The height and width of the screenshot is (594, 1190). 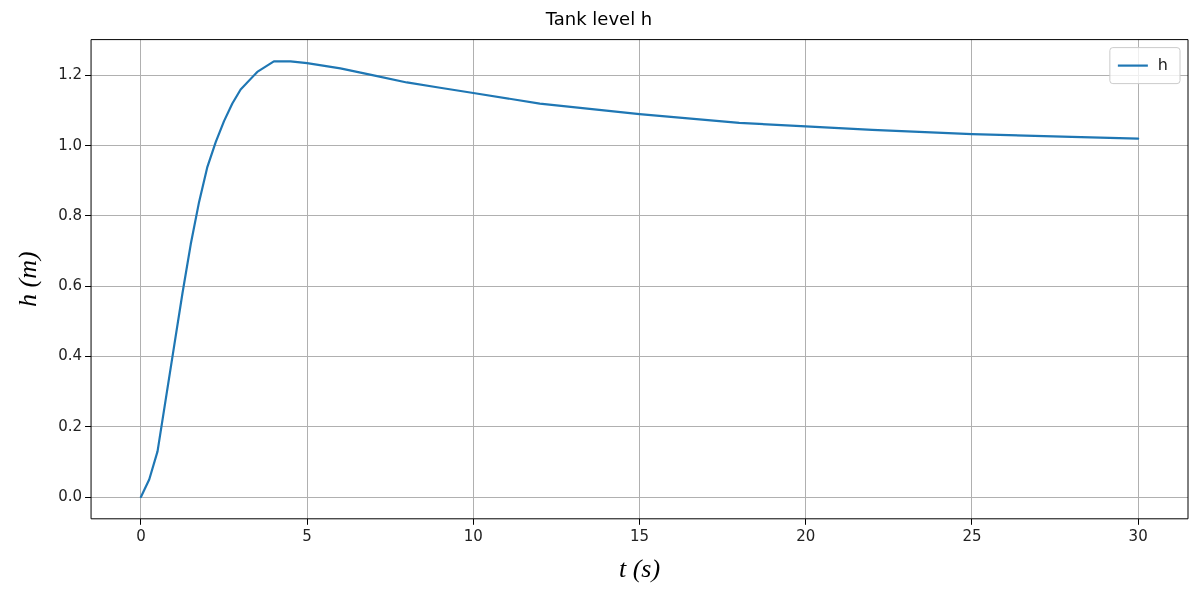 I want to click on x-tick-label: 10, so click(x=473, y=535).